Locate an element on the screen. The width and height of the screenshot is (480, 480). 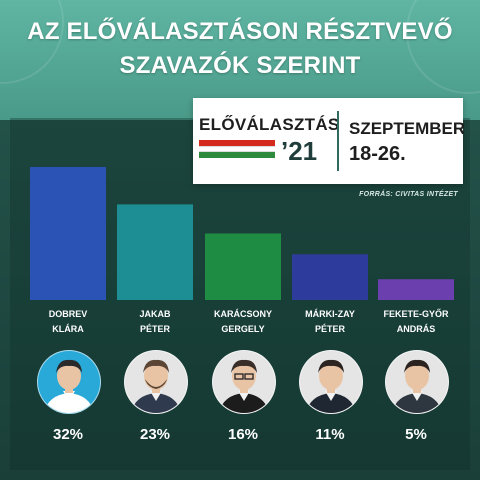
badge-divider is located at coordinates (338, 141).